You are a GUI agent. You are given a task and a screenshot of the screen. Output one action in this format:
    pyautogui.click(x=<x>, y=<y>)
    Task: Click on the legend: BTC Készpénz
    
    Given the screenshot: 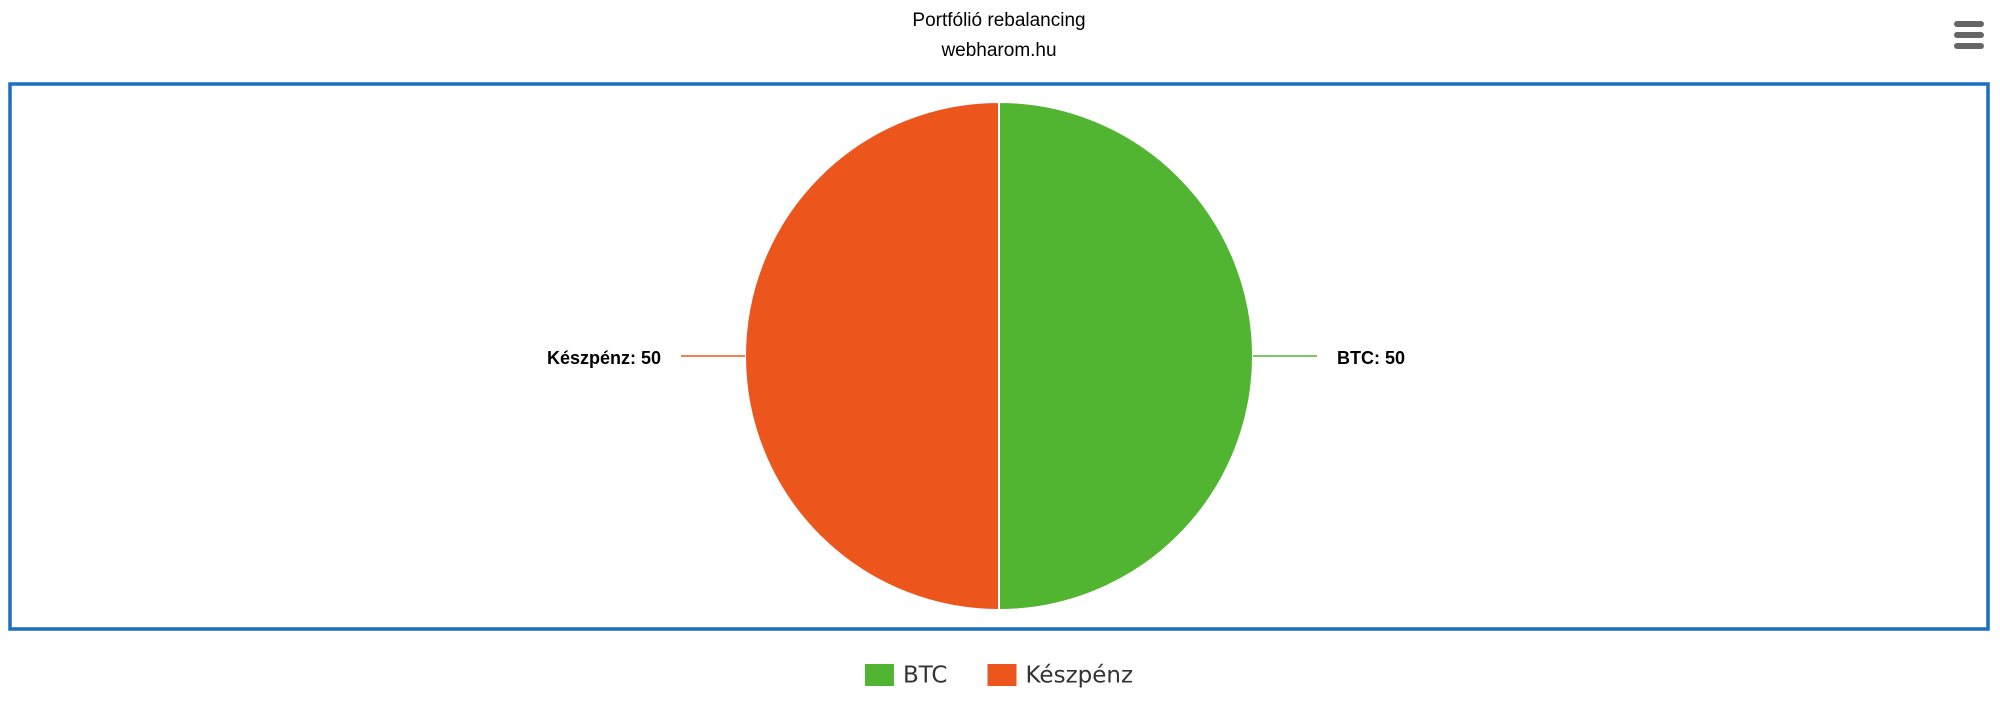 What is the action you would take?
    pyautogui.click(x=999, y=676)
    